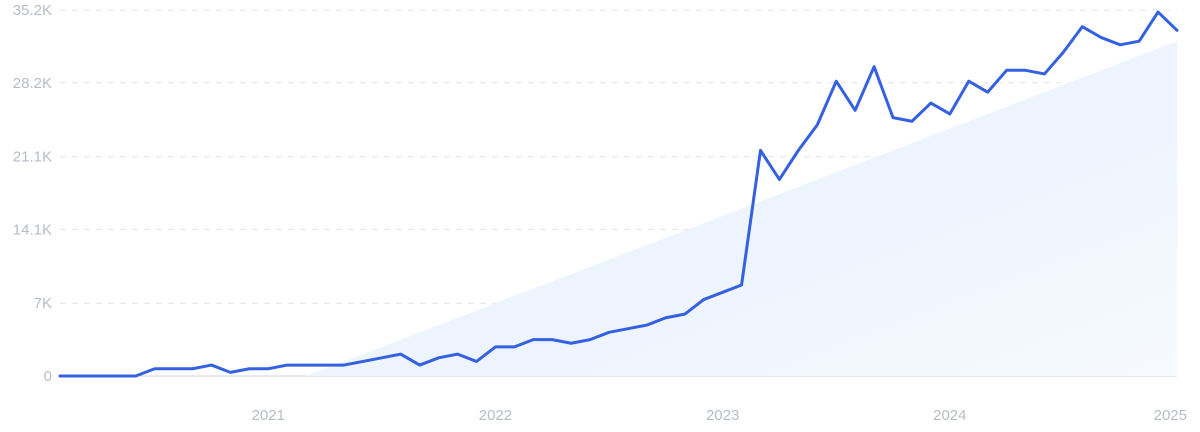  What do you see at coordinates (48, 376) in the screenshot?
I see `y-tick-label: 0` at bounding box center [48, 376].